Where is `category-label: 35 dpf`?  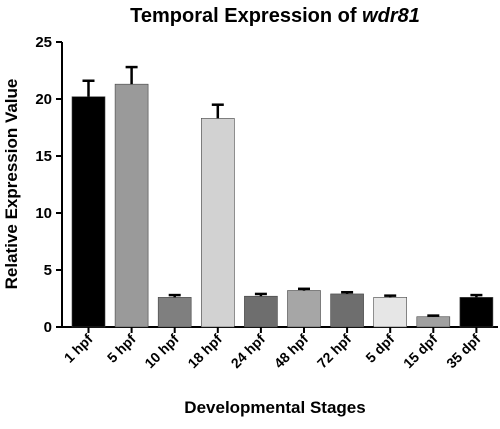 category-label: 35 dpf is located at coordinates (463, 351).